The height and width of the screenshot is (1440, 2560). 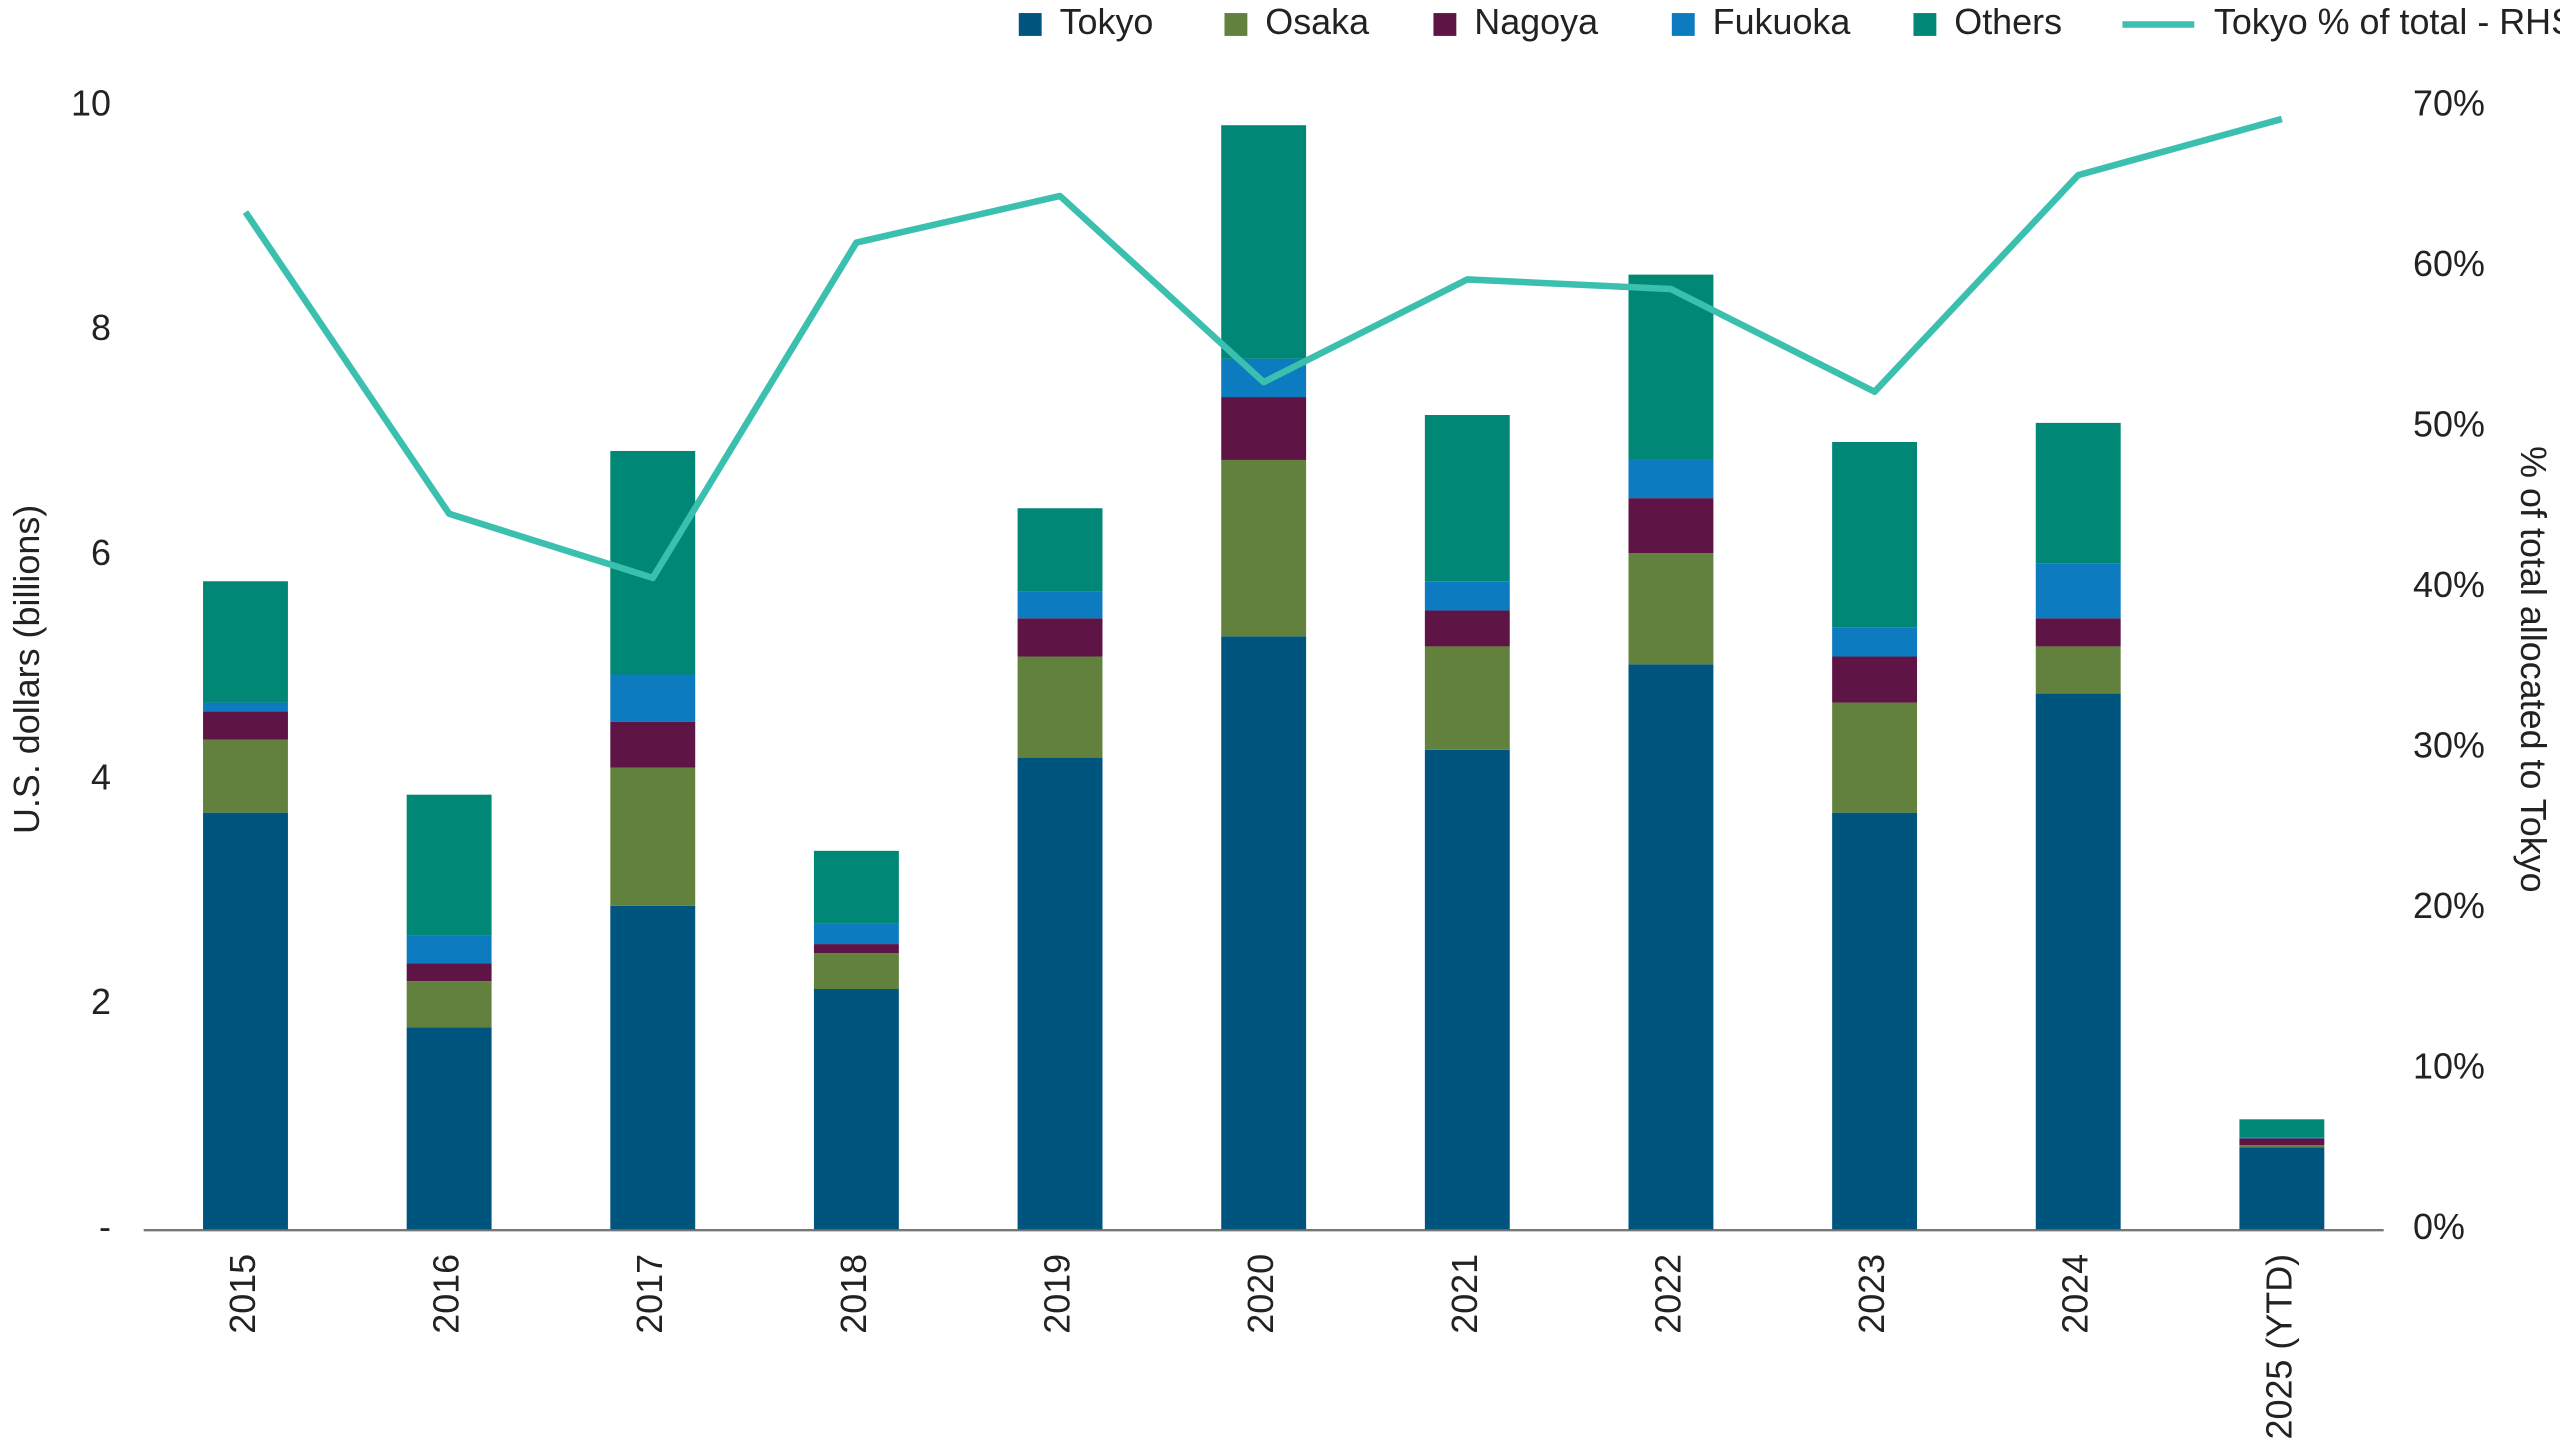 I want to click on x-tick-label: 2022, so click(x=1667, y=1294).